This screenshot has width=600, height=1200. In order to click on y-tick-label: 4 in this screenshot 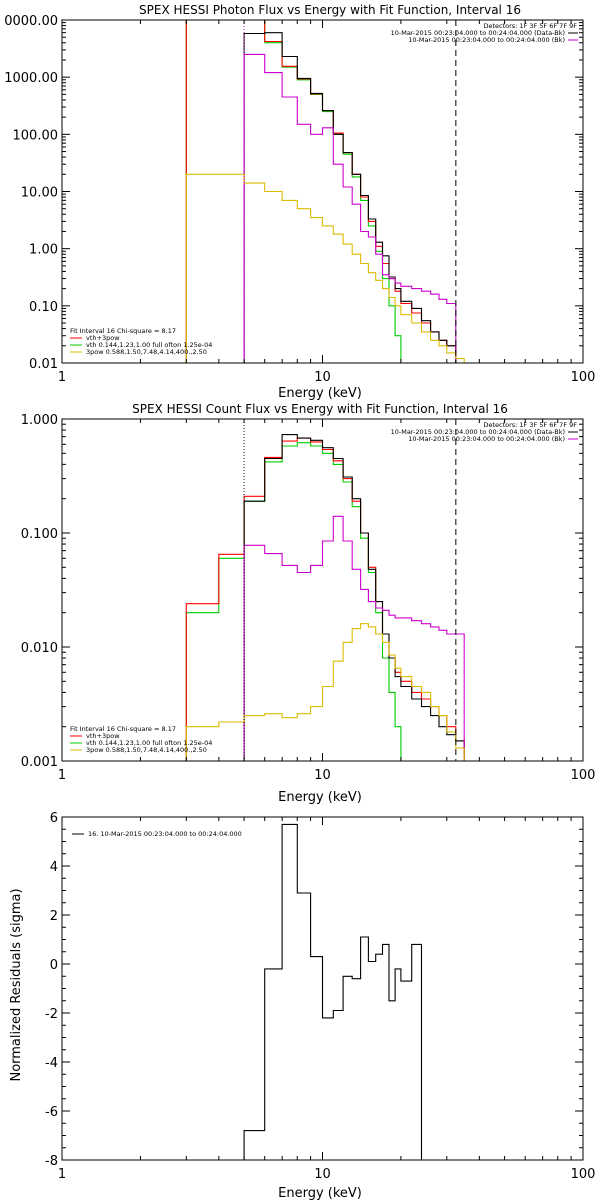, I will do `click(54, 867)`.